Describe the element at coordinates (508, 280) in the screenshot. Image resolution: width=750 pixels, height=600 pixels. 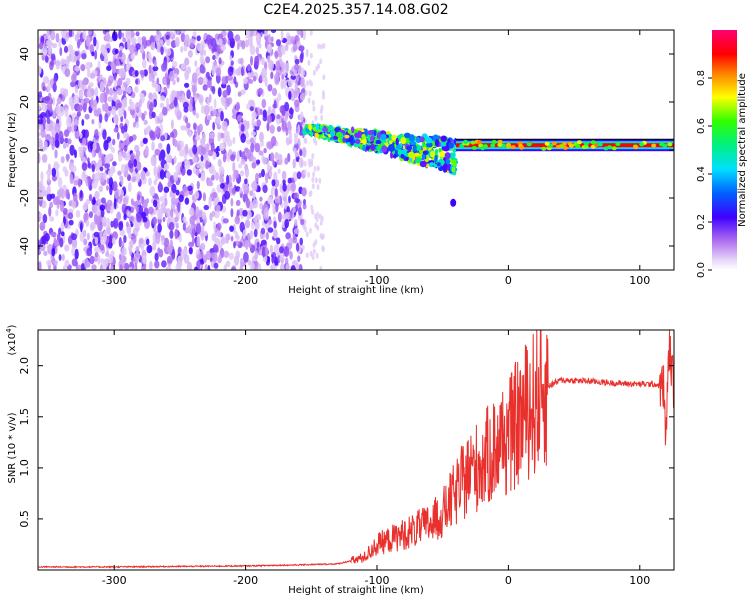
I see `spectrogram-x-tick-label: 0` at that location.